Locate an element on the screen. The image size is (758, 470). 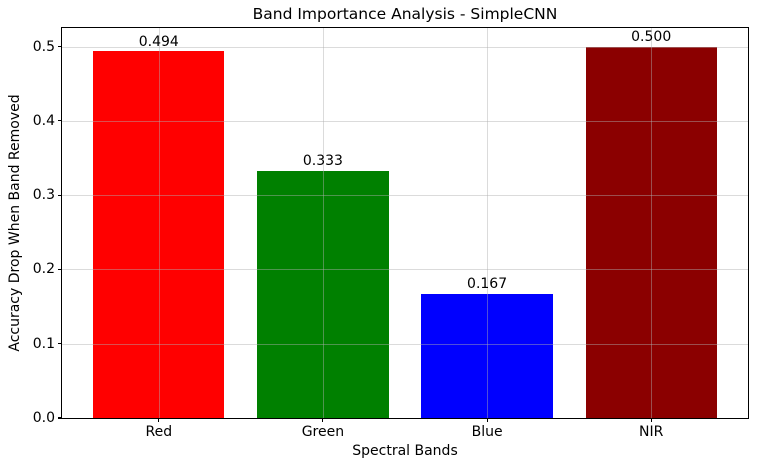
y-tick-label: 0.0 is located at coordinates (43, 418).